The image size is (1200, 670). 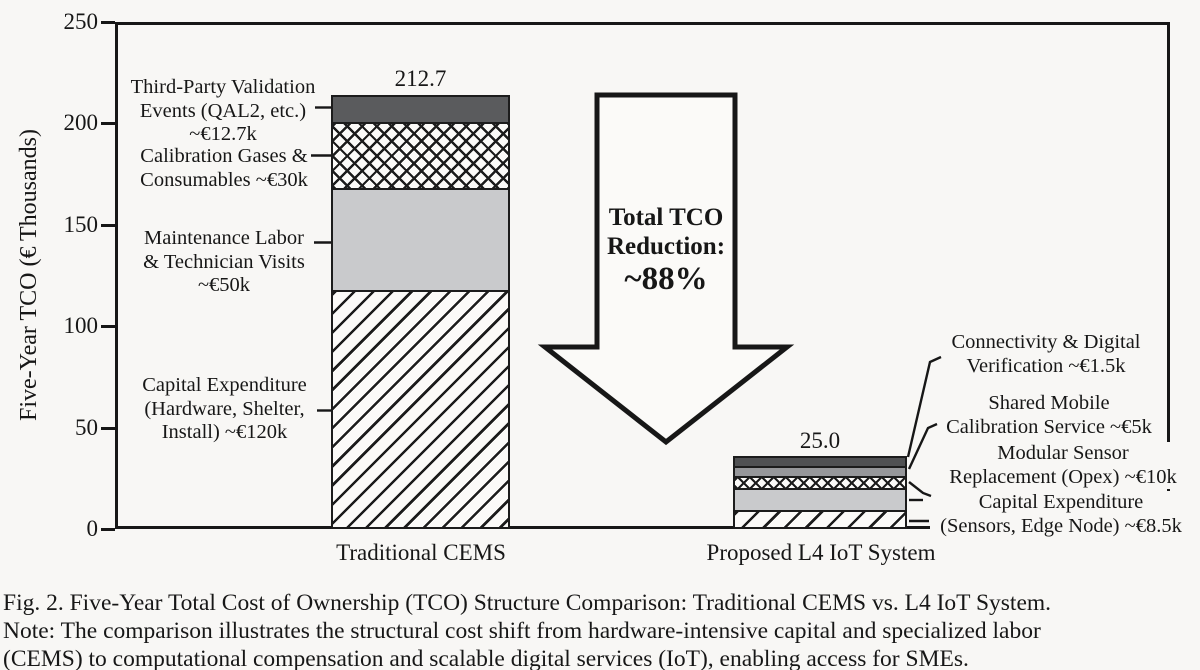 I want to click on annotation-sensor-replacement: Modular Sensor Replacement (Opex) ~€10k, so click(x=1063, y=465).